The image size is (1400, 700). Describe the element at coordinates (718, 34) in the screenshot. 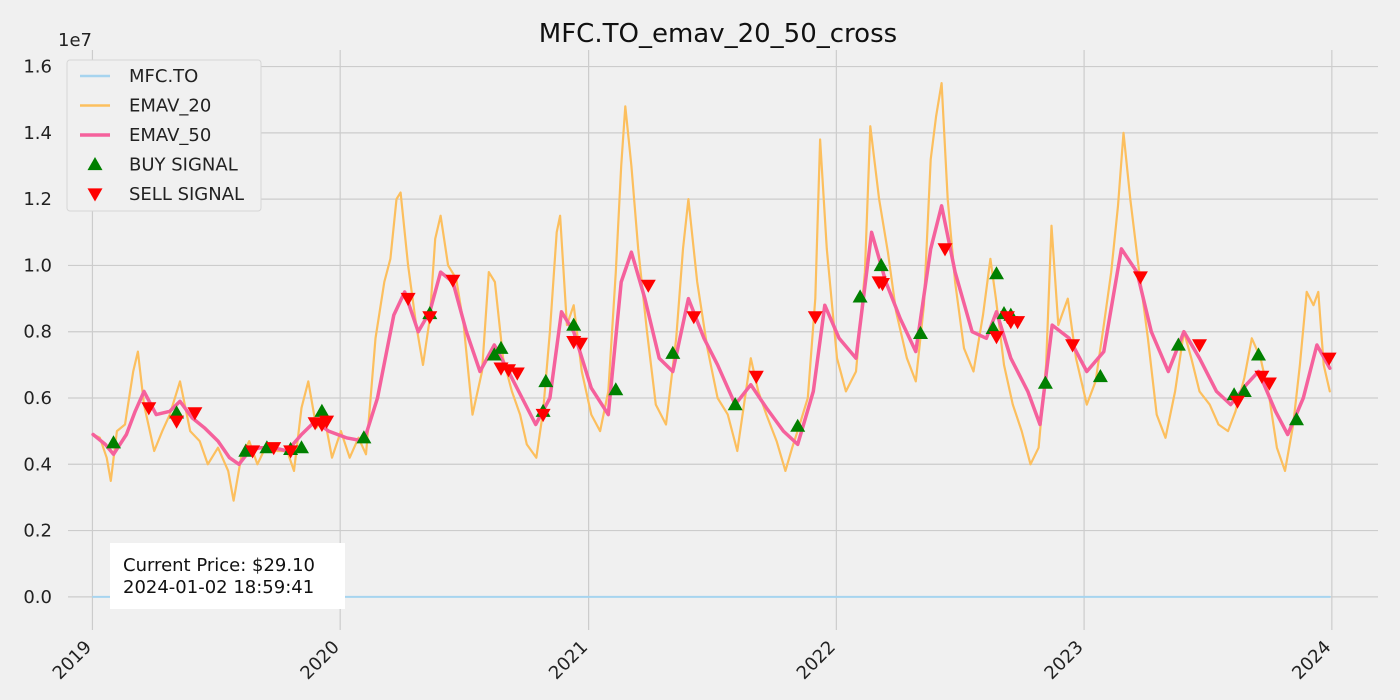

I see `chart-title: MFC.TO_emav_20_50_cross` at that location.